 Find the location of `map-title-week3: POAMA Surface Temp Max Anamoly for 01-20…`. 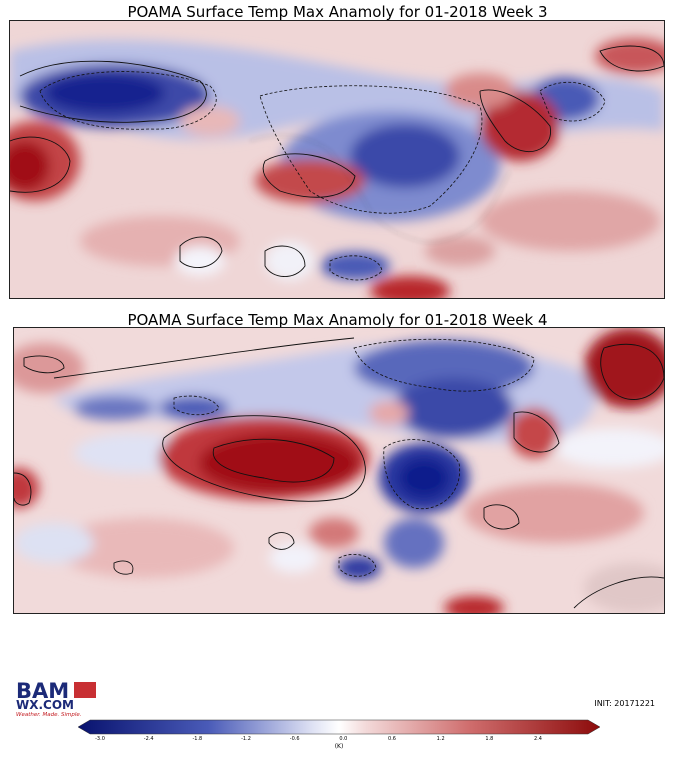

map-title-week3: POAMA Surface Temp Max Anamoly for 01-20… is located at coordinates (337, 12).